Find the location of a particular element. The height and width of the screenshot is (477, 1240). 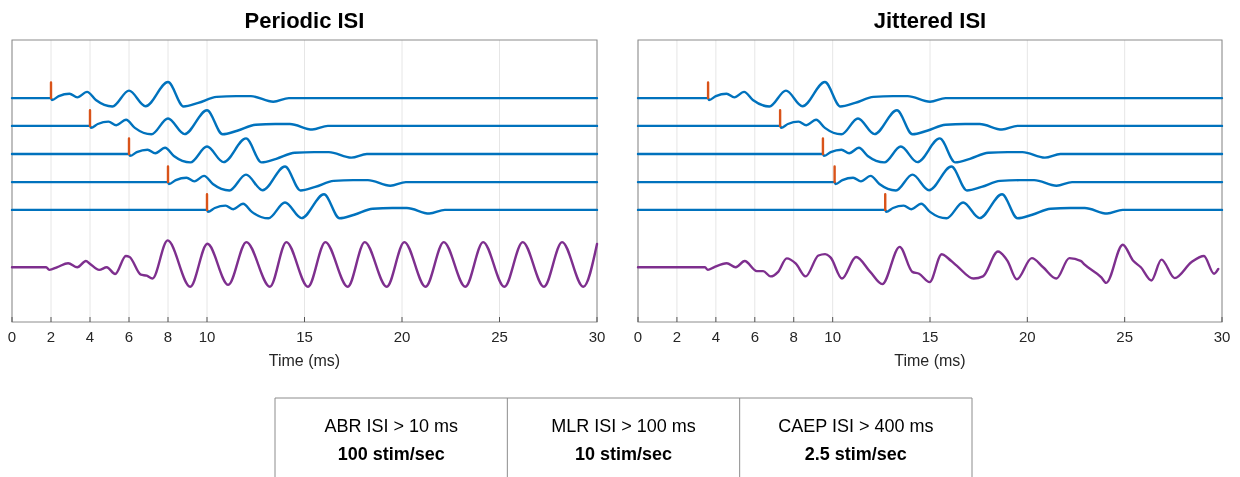

text: ABR ISI > 10 ms is located at coordinates (391, 426).